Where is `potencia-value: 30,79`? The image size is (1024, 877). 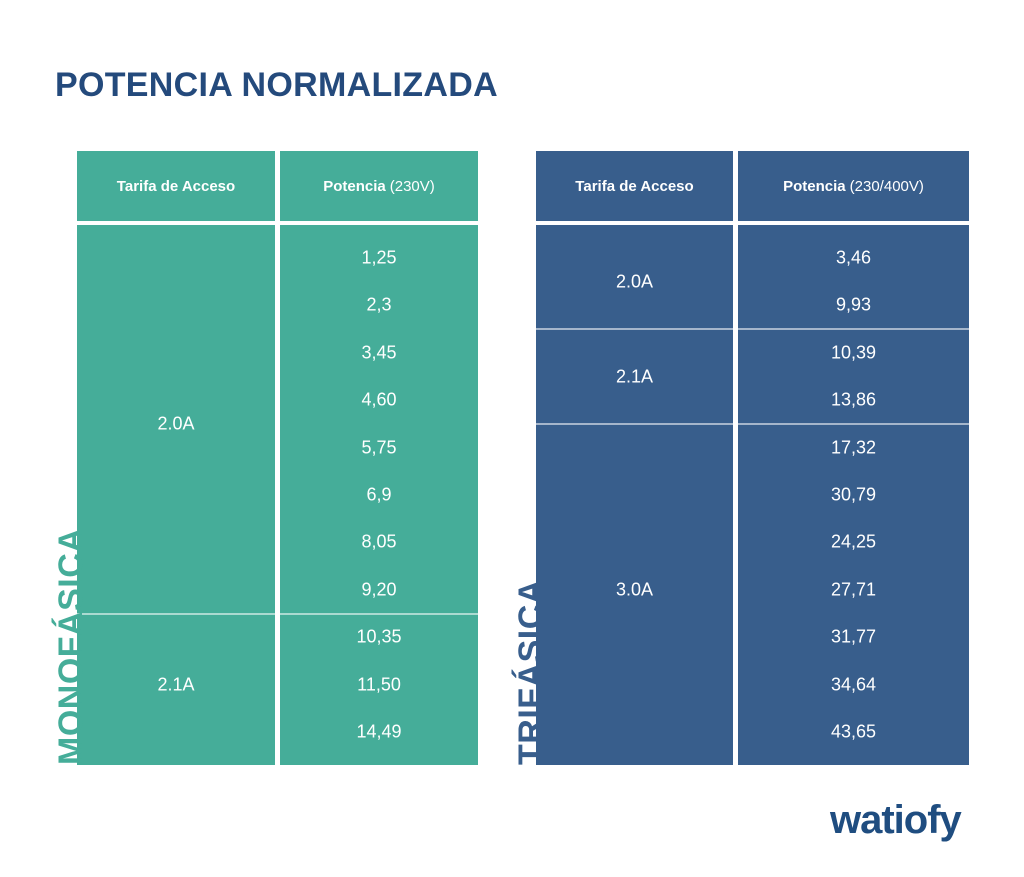 potencia-value: 30,79 is located at coordinates (853, 494).